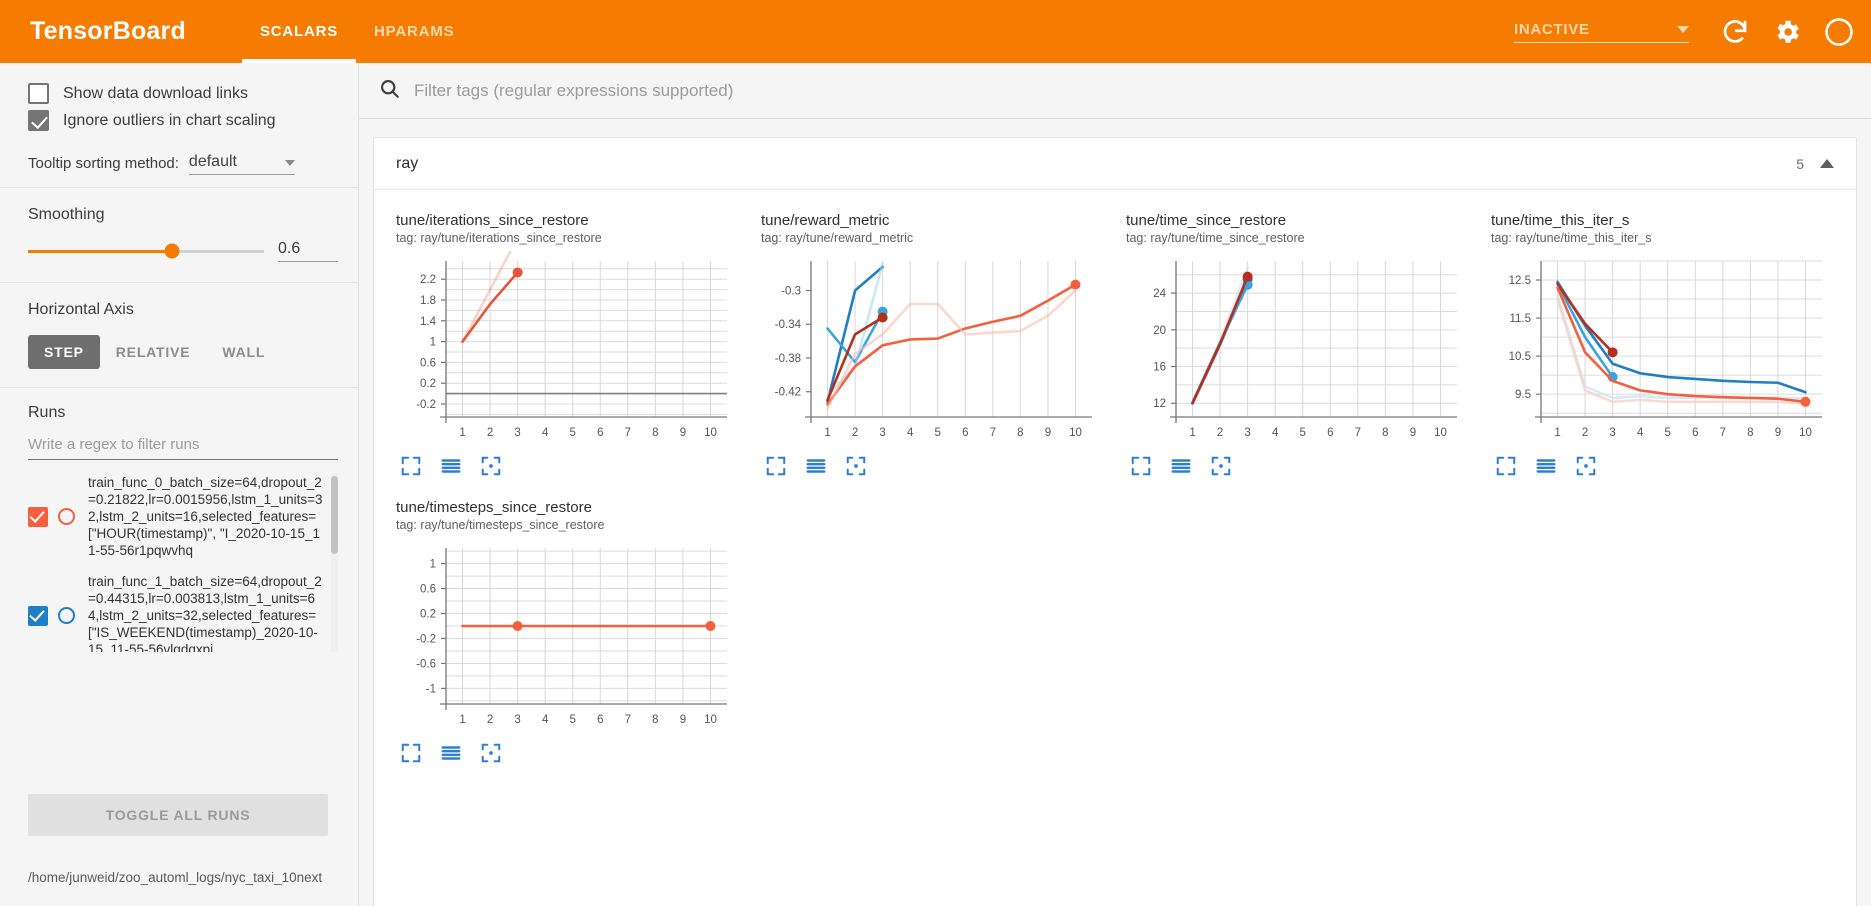 The width and height of the screenshot is (1871, 906). What do you see at coordinates (1787, 32) in the screenshot?
I see `settings-gear-icon` at bounding box center [1787, 32].